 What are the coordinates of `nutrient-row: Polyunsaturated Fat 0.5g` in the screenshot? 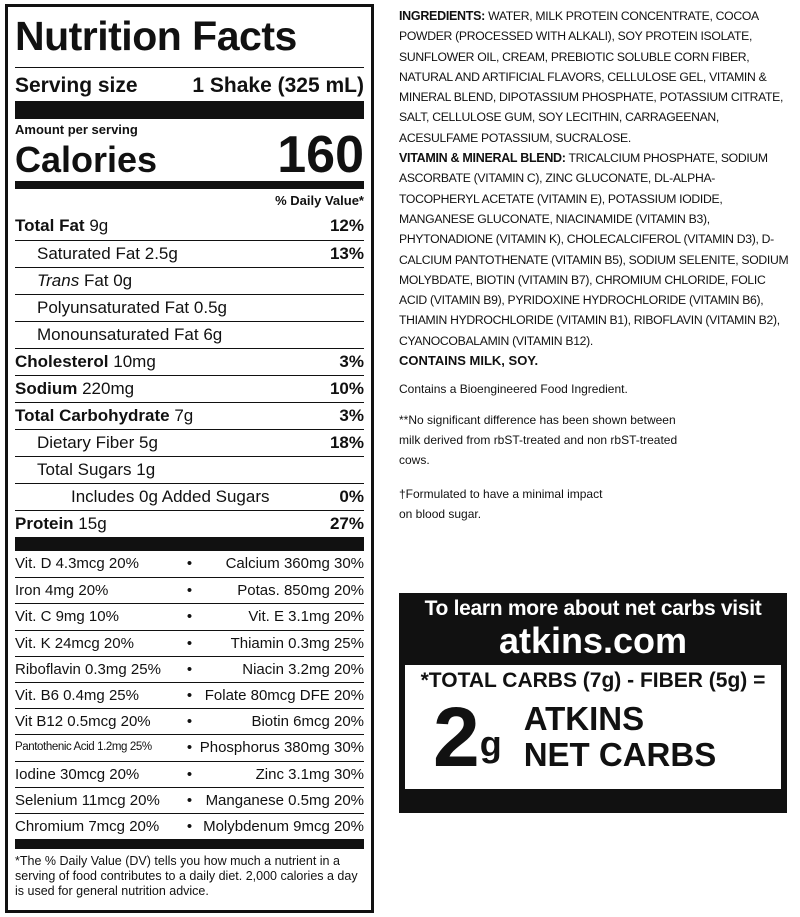 It's located at (189, 307).